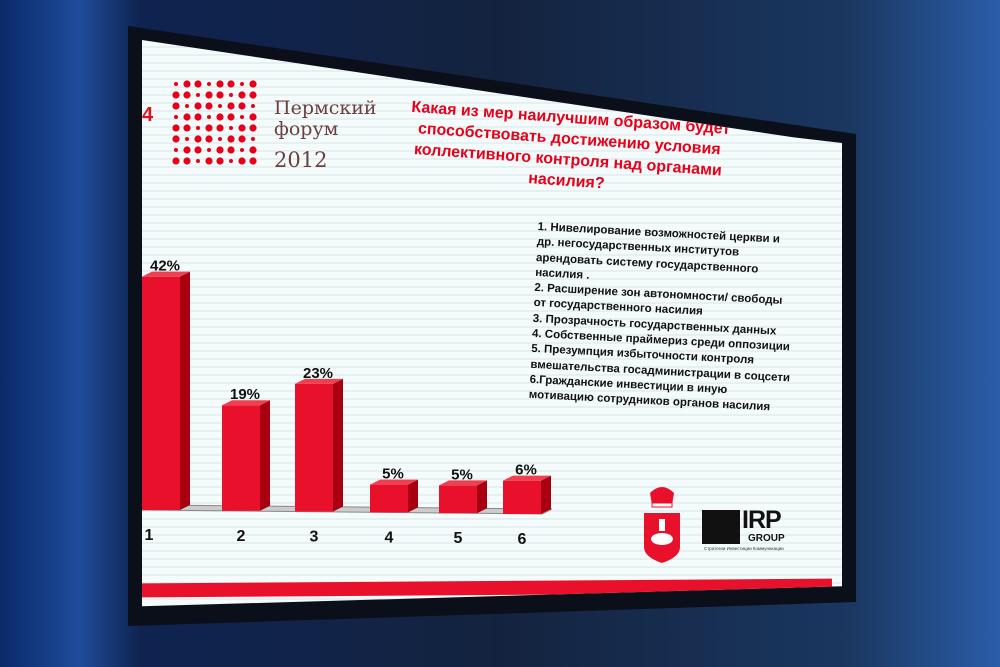 The width and height of the screenshot is (1000, 667). Describe the element at coordinates (214, 122) in the screenshot. I see `forum-logo-dots` at that location.